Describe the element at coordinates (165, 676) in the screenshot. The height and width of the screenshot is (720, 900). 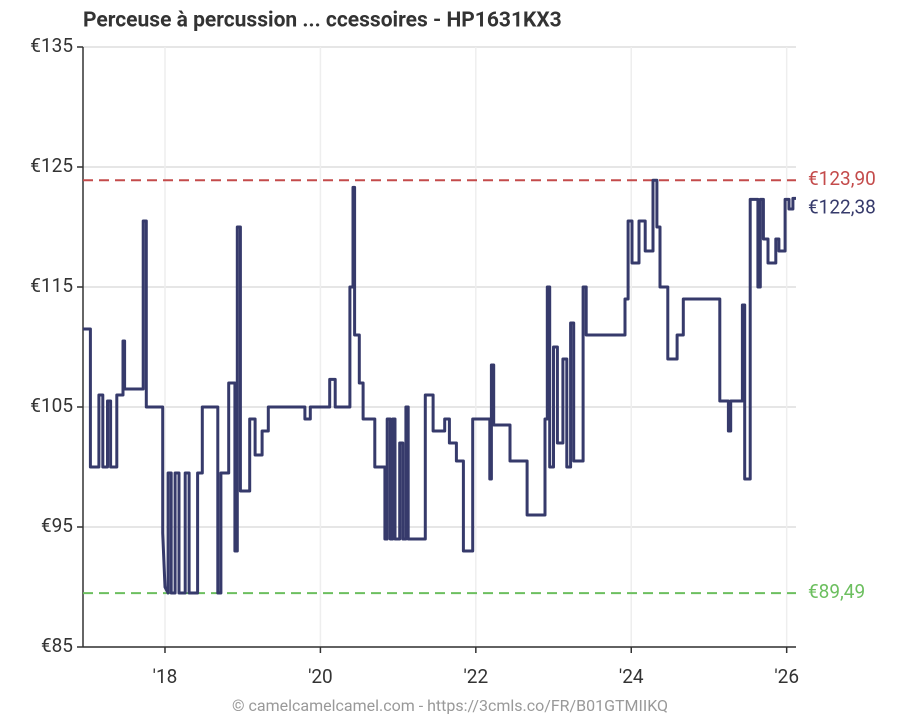
I see `x-tick-label: '18` at that location.